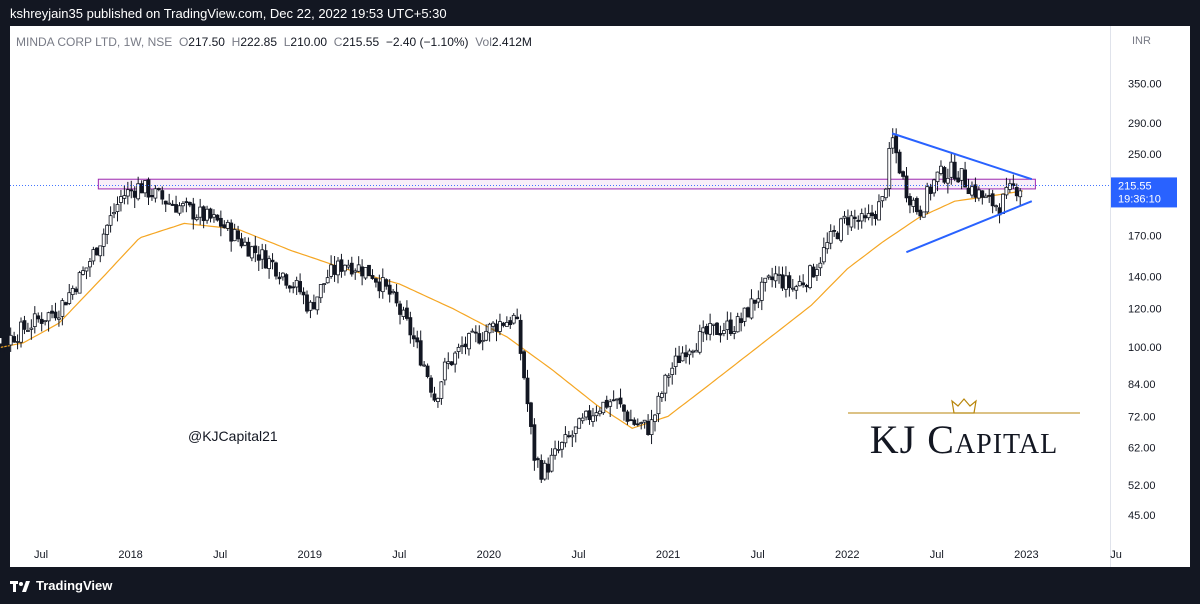 The width and height of the screenshot is (1200, 604). What do you see at coordinates (1150, 296) in the screenshot?
I see `price-scale` at bounding box center [1150, 296].